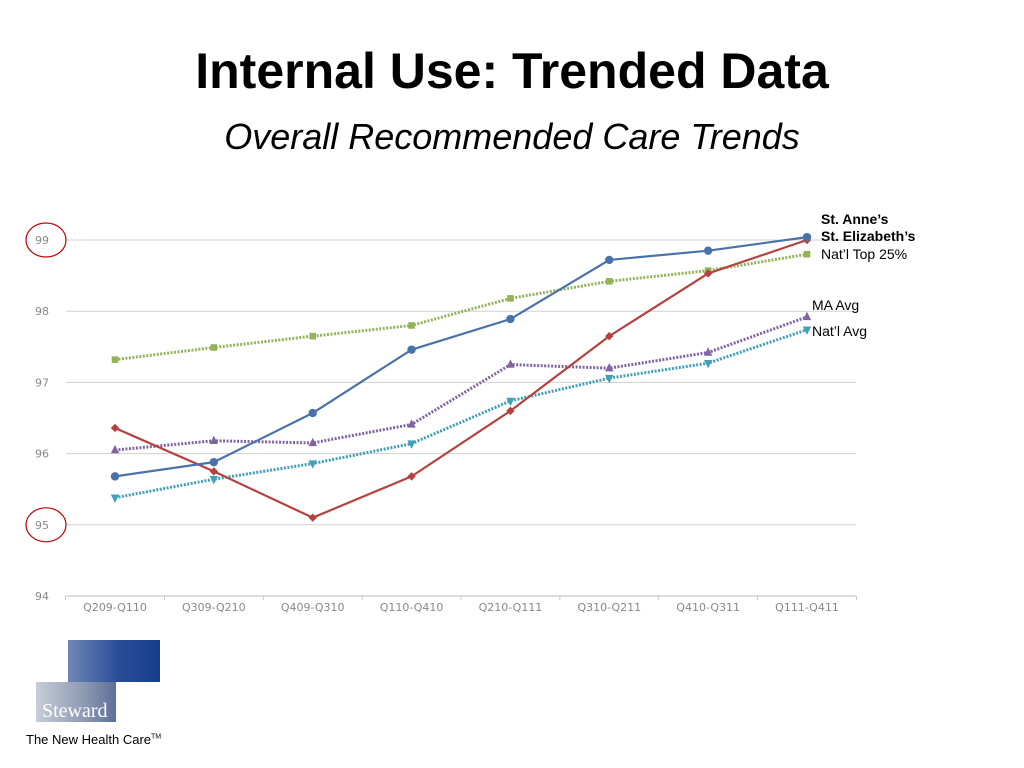 The image size is (1024, 768). What do you see at coordinates (511, 607) in the screenshot?
I see `x-tick-label: Q210-Q111` at bounding box center [511, 607].